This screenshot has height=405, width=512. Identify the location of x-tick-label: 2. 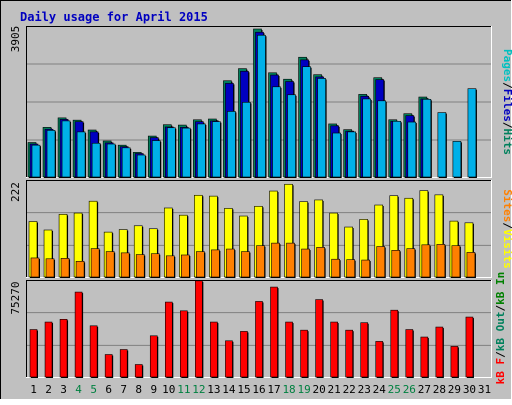
(48, 389).